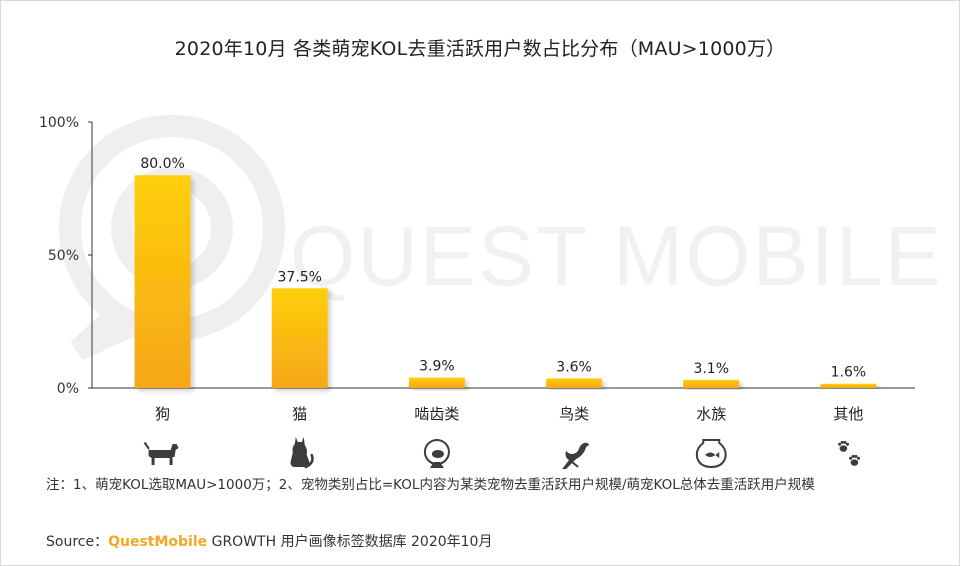  I want to click on source-brand: QuestMobile, so click(158, 542).